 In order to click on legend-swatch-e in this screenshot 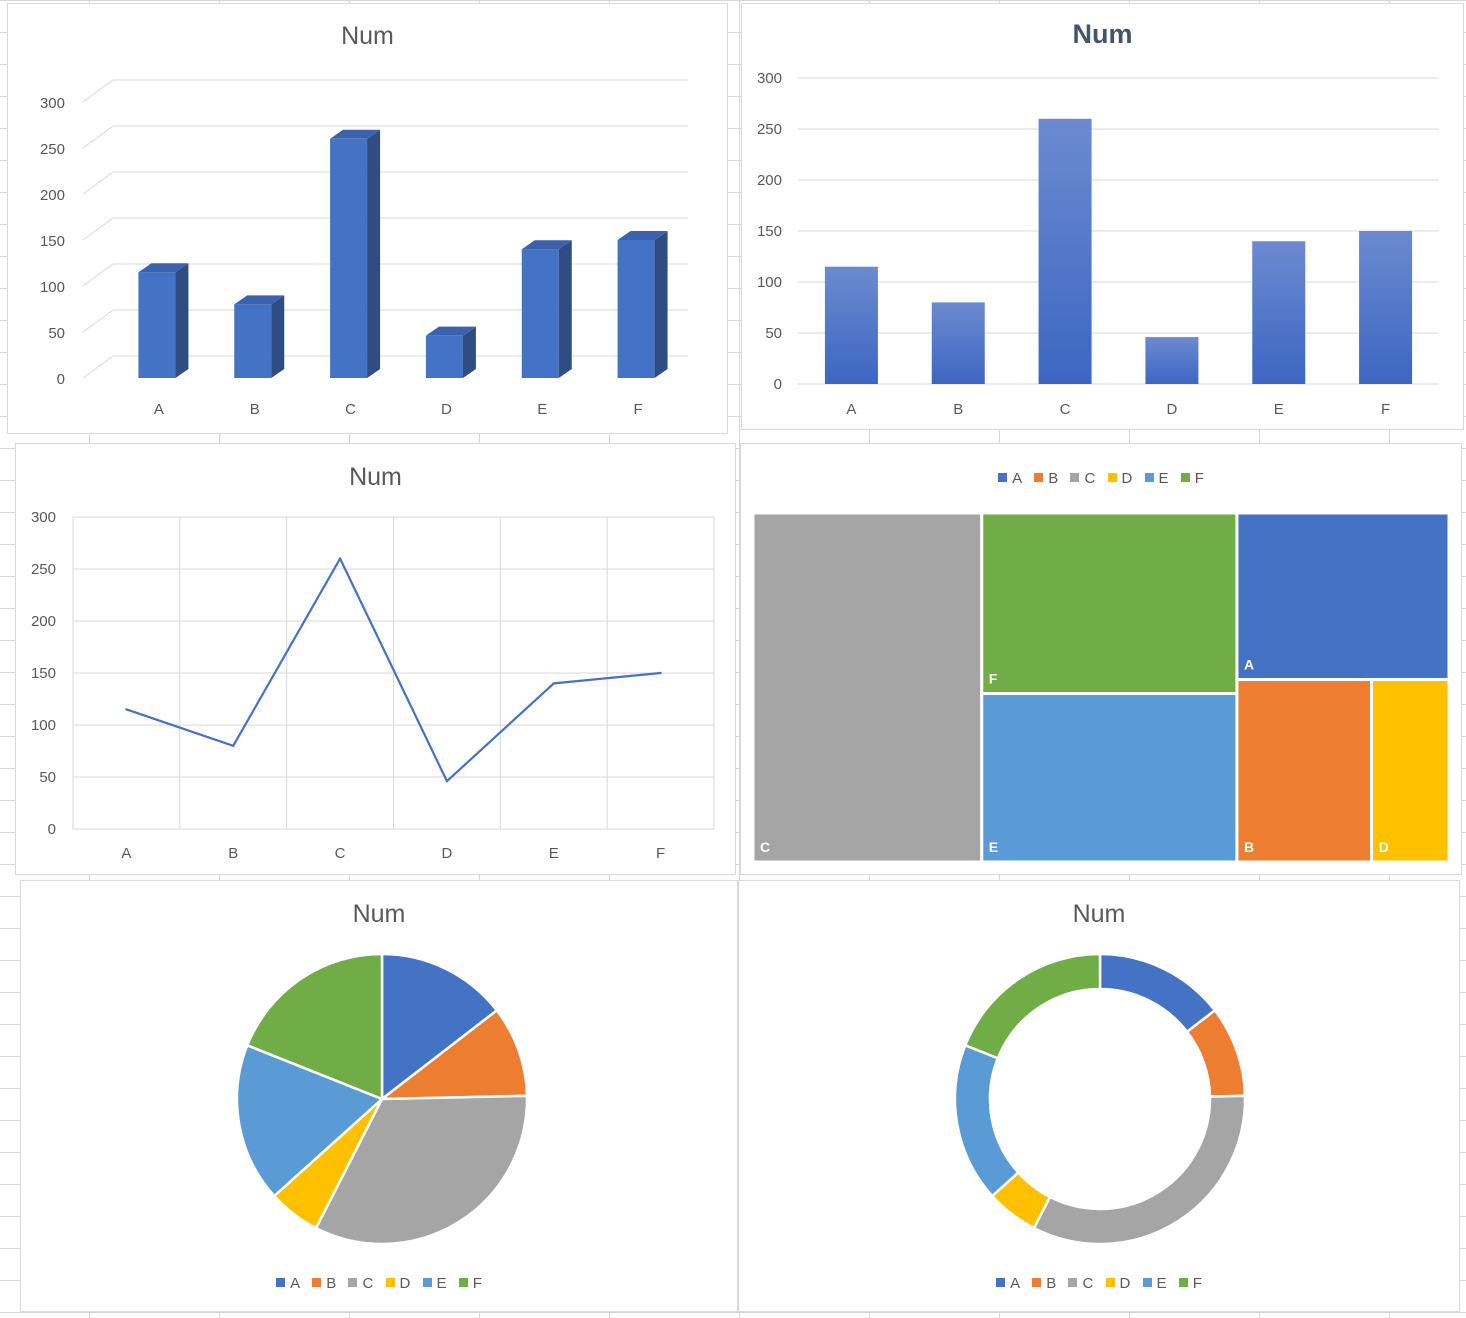, I will do `click(1147, 1282)`.